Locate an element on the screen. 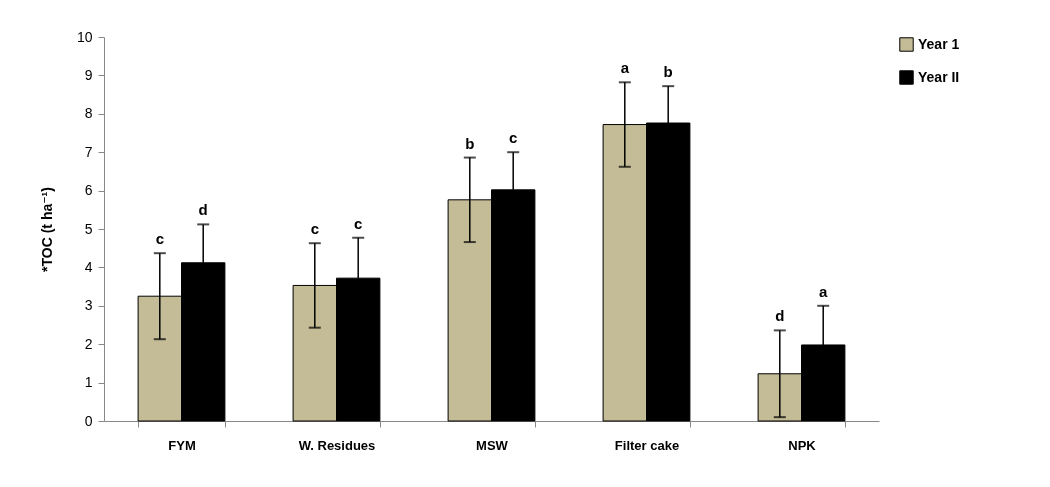  y-tick-label: 0 is located at coordinates (88, 420).